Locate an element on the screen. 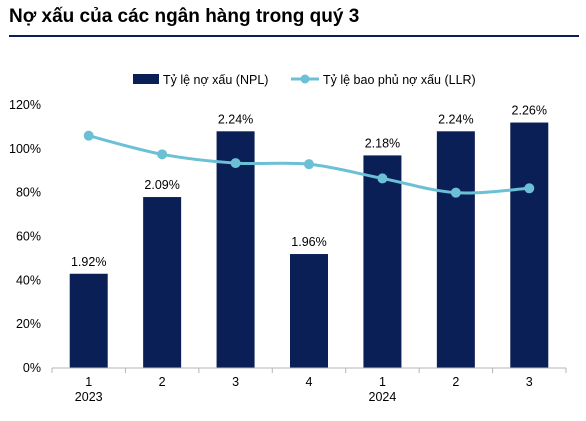 The height and width of the screenshot is (421, 586). y-tick-label: 0% is located at coordinates (32, 368).